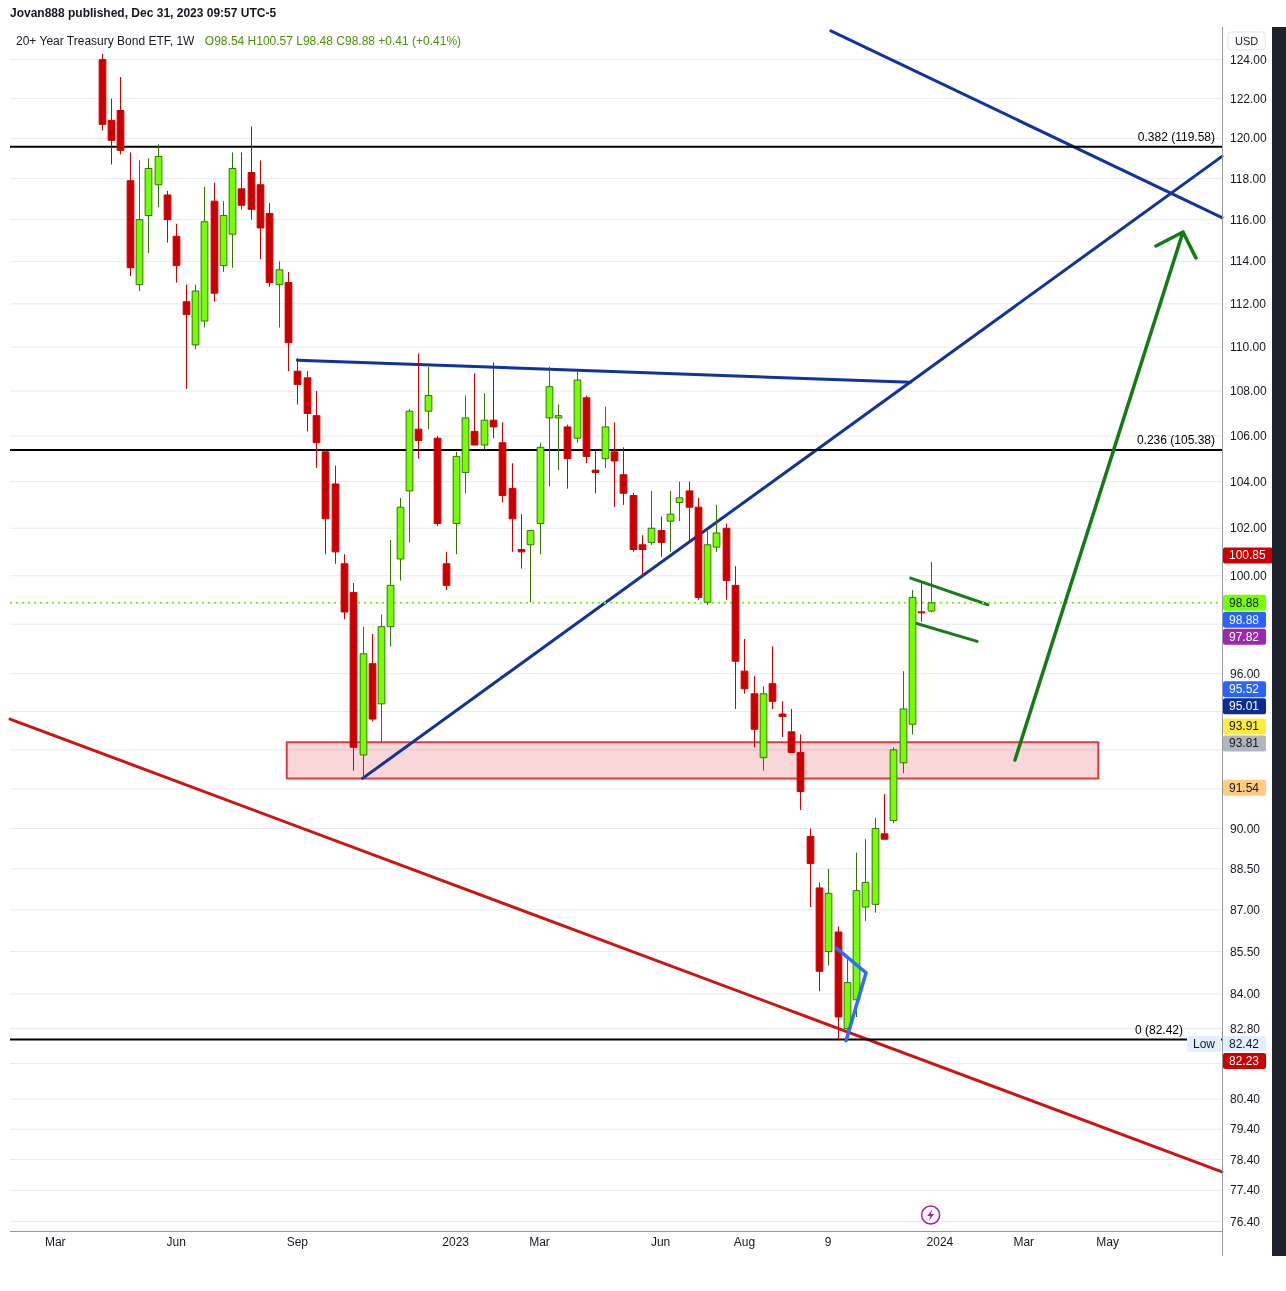 The image size is (1286, 1291). What do you see at coordinates (1249, 481) in the screenshot?
I see `y-tick-label: 104.00` at bounding box center [1249, 481].